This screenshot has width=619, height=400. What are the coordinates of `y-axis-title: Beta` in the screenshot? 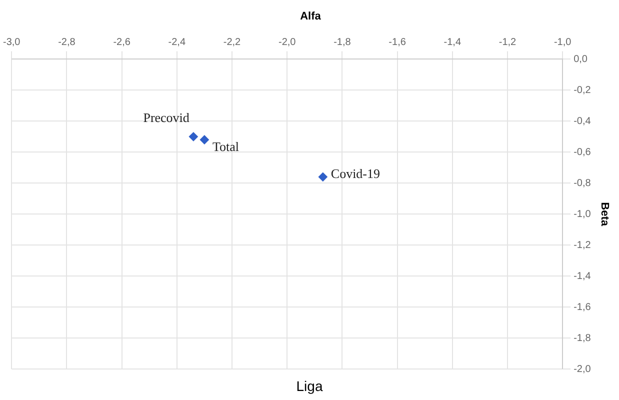 It's located at (604, 214).